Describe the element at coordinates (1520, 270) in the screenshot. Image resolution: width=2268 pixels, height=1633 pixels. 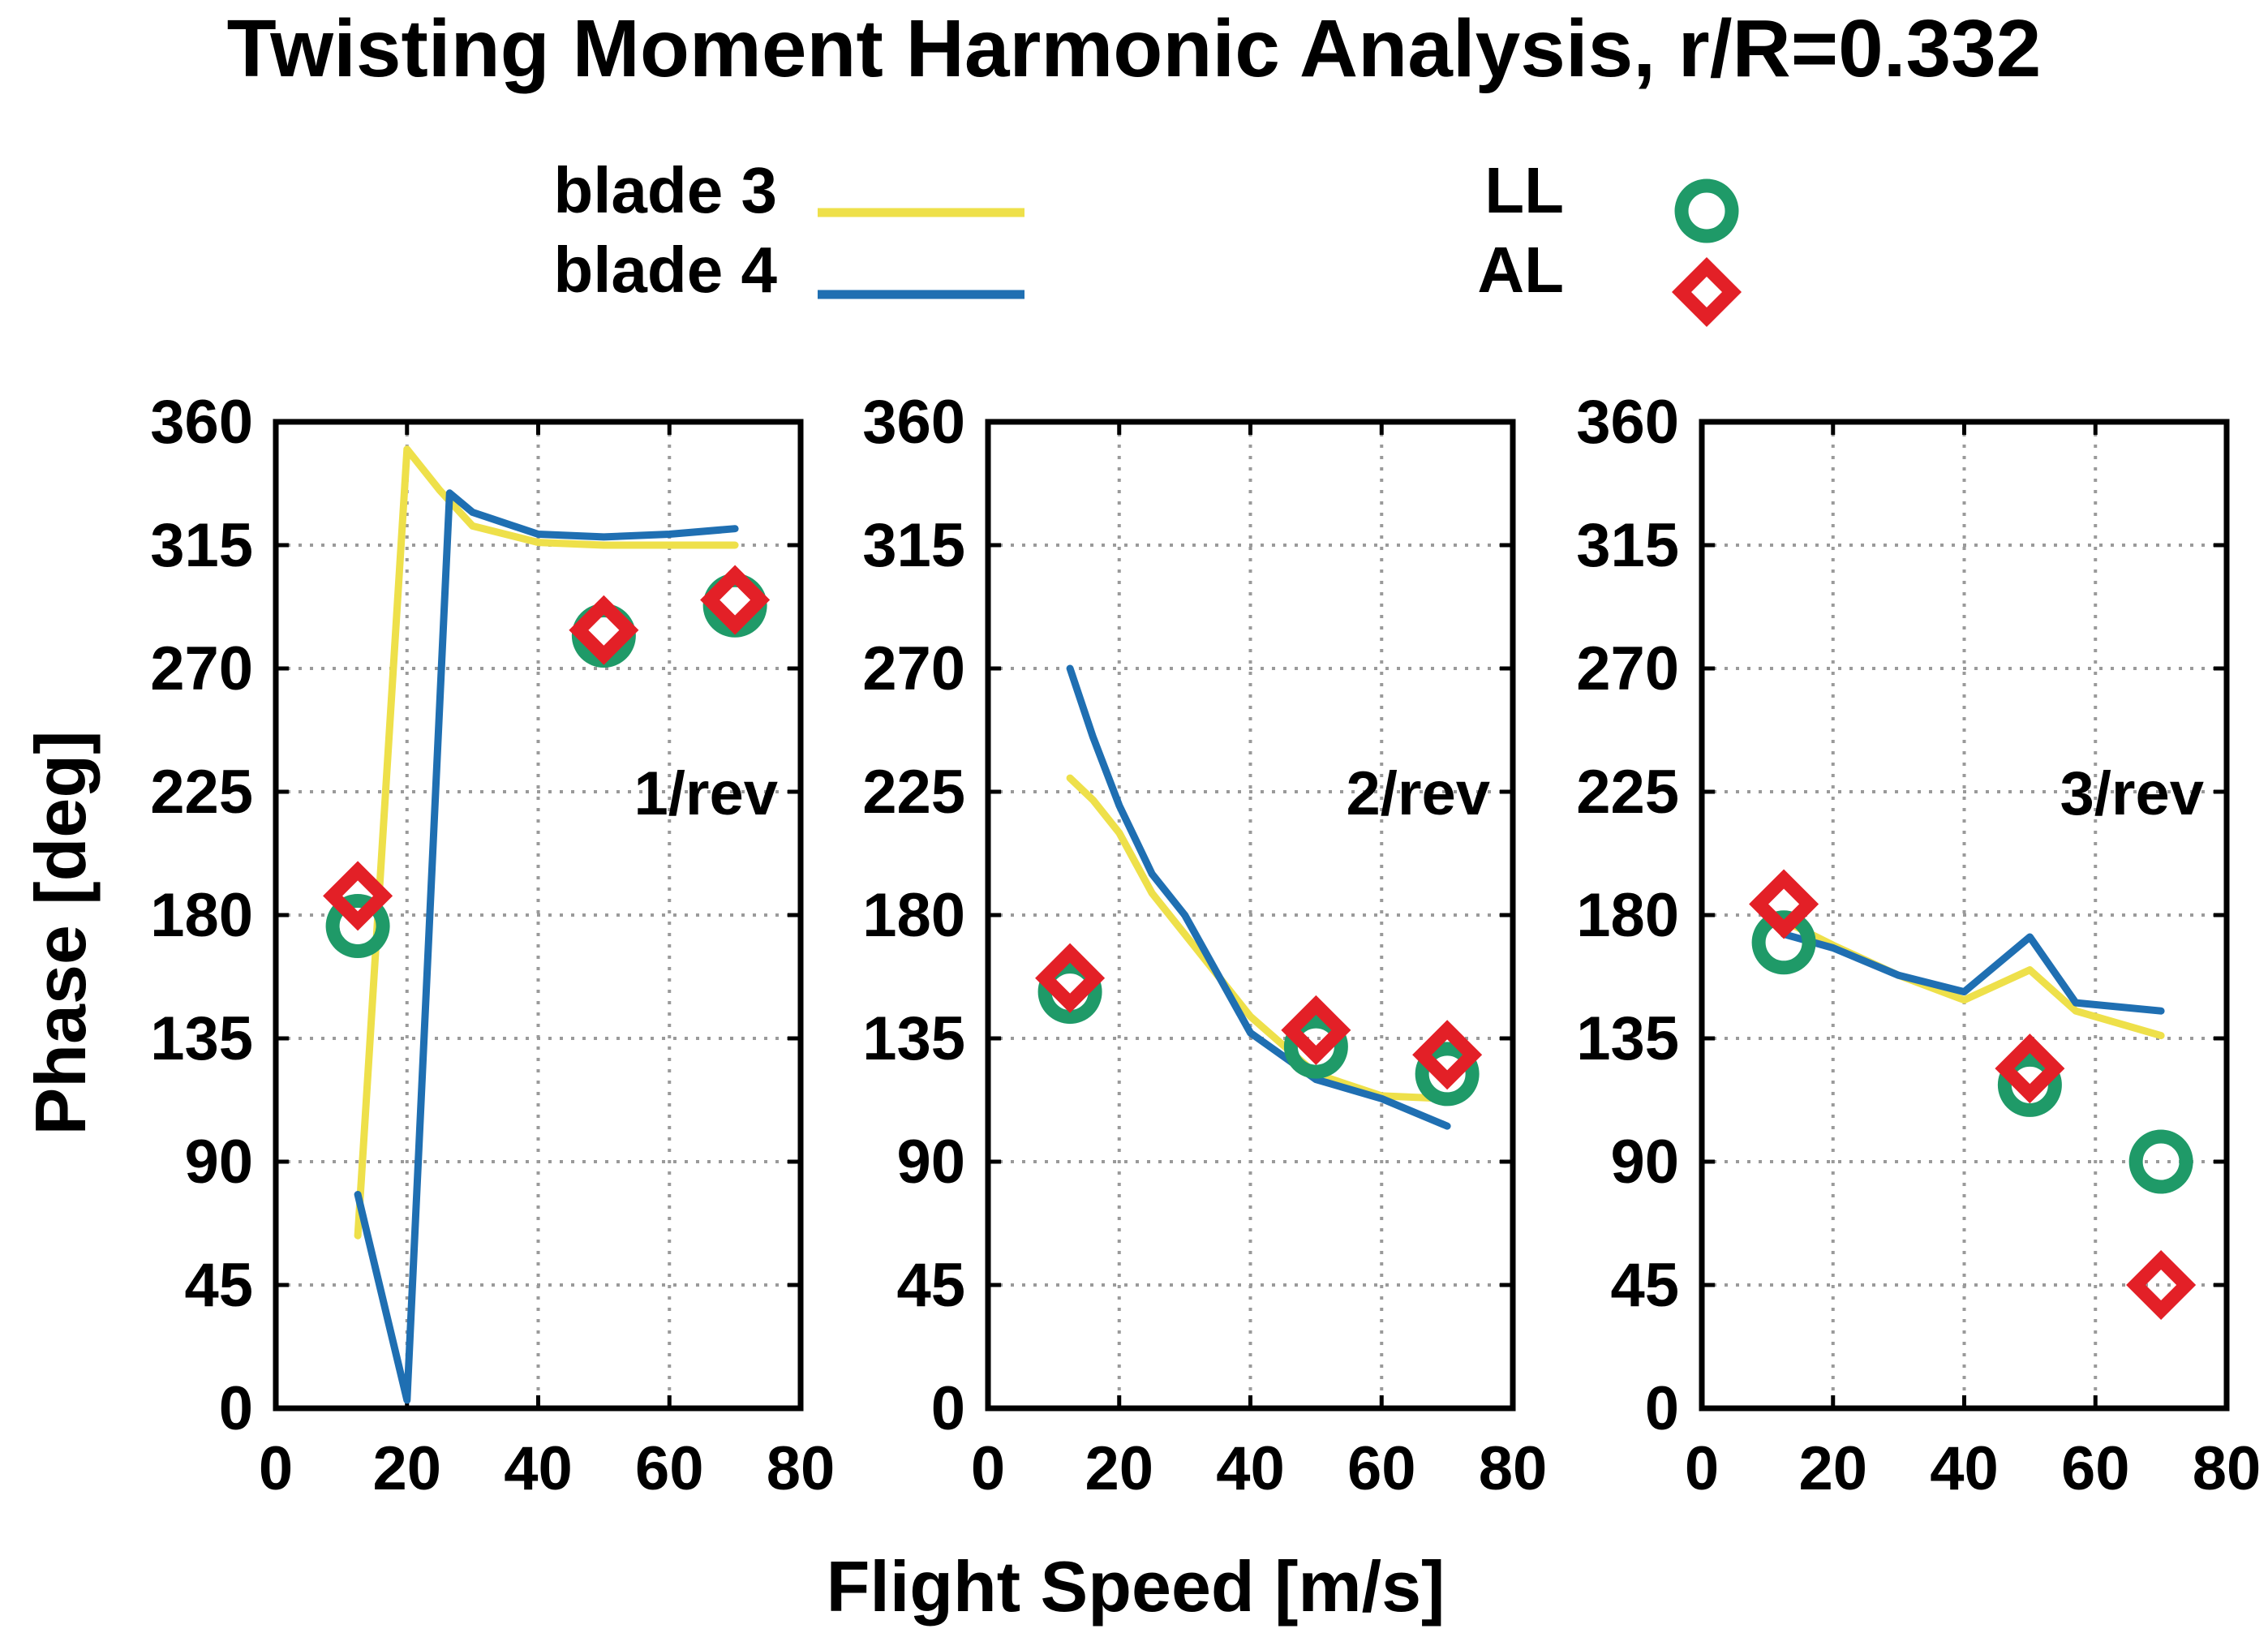
I see `legend-label-al: AL` at that location.